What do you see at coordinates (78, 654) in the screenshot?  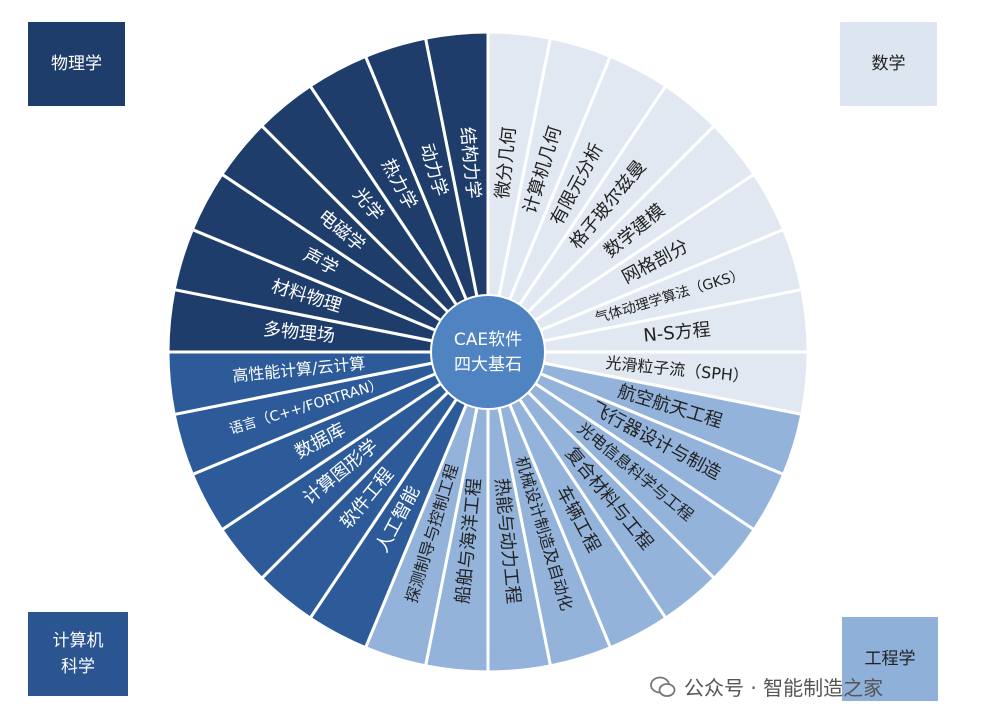 I see `computer-science-label-box: 计算机 科学` at bounding box center [78, 654].